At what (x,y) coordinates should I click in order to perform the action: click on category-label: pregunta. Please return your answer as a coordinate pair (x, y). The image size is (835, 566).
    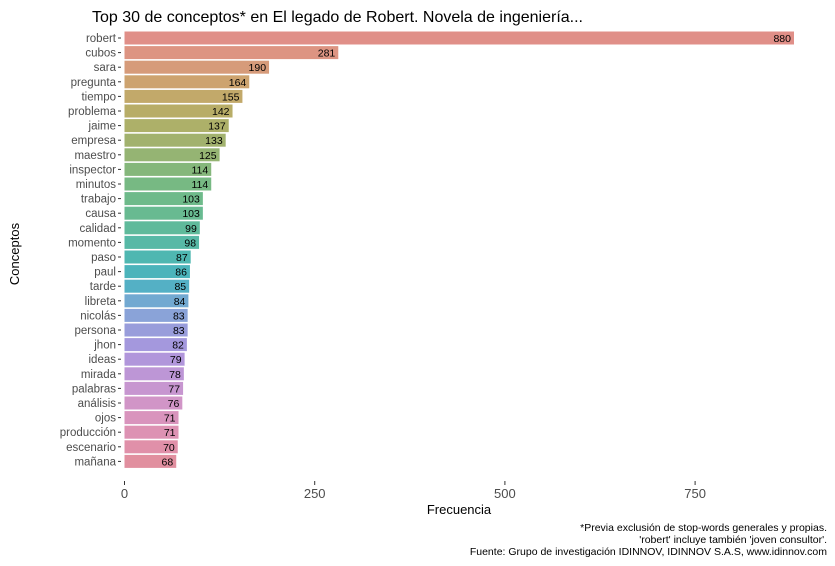
    Looking at the image, I should click on (94, 83).